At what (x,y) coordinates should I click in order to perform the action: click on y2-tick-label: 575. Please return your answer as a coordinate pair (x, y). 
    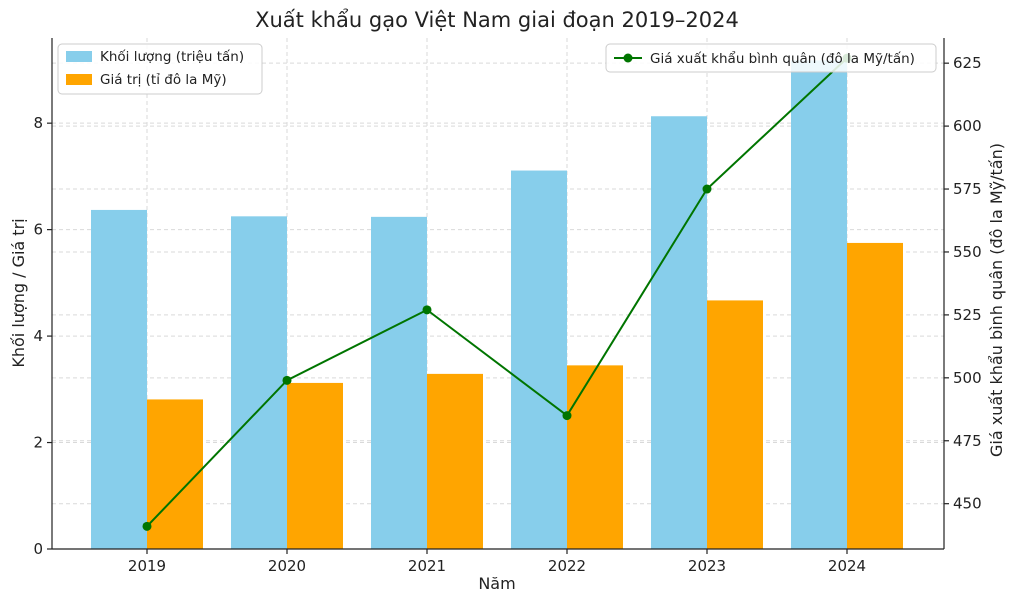
    Looking at the image, I should click on (967, 189).